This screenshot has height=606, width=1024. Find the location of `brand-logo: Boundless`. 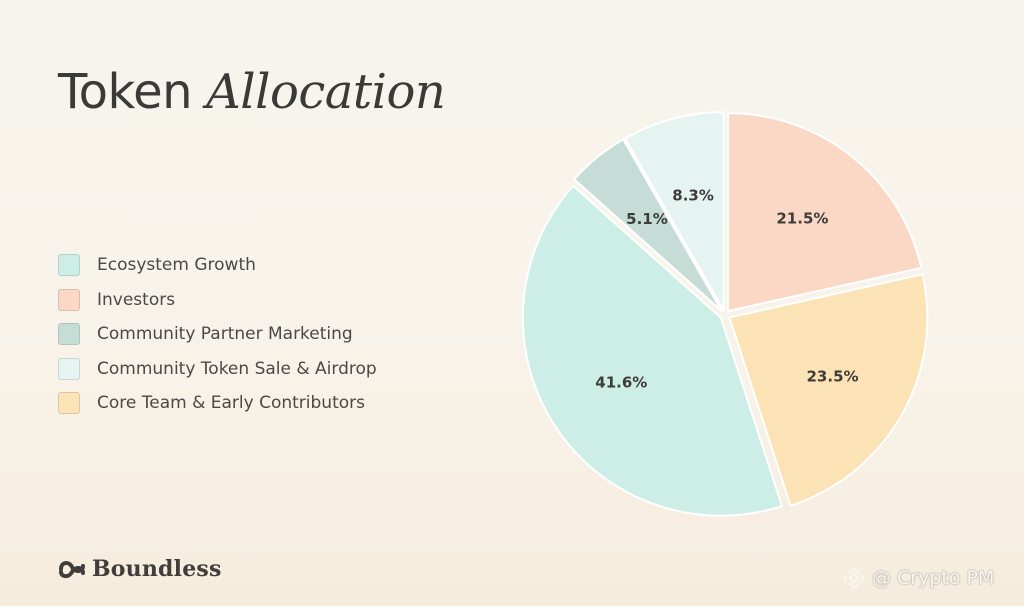

brand-logo: Boundless is located at coordinates (140, 569).